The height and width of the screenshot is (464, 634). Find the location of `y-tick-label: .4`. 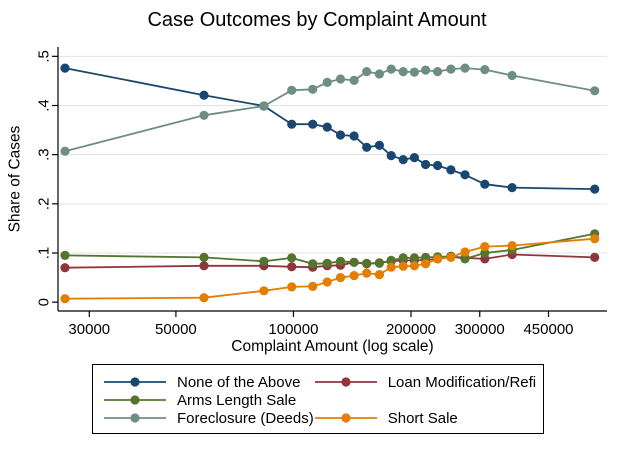

y-tick-label: .4 is located at coordinates (44, 105).